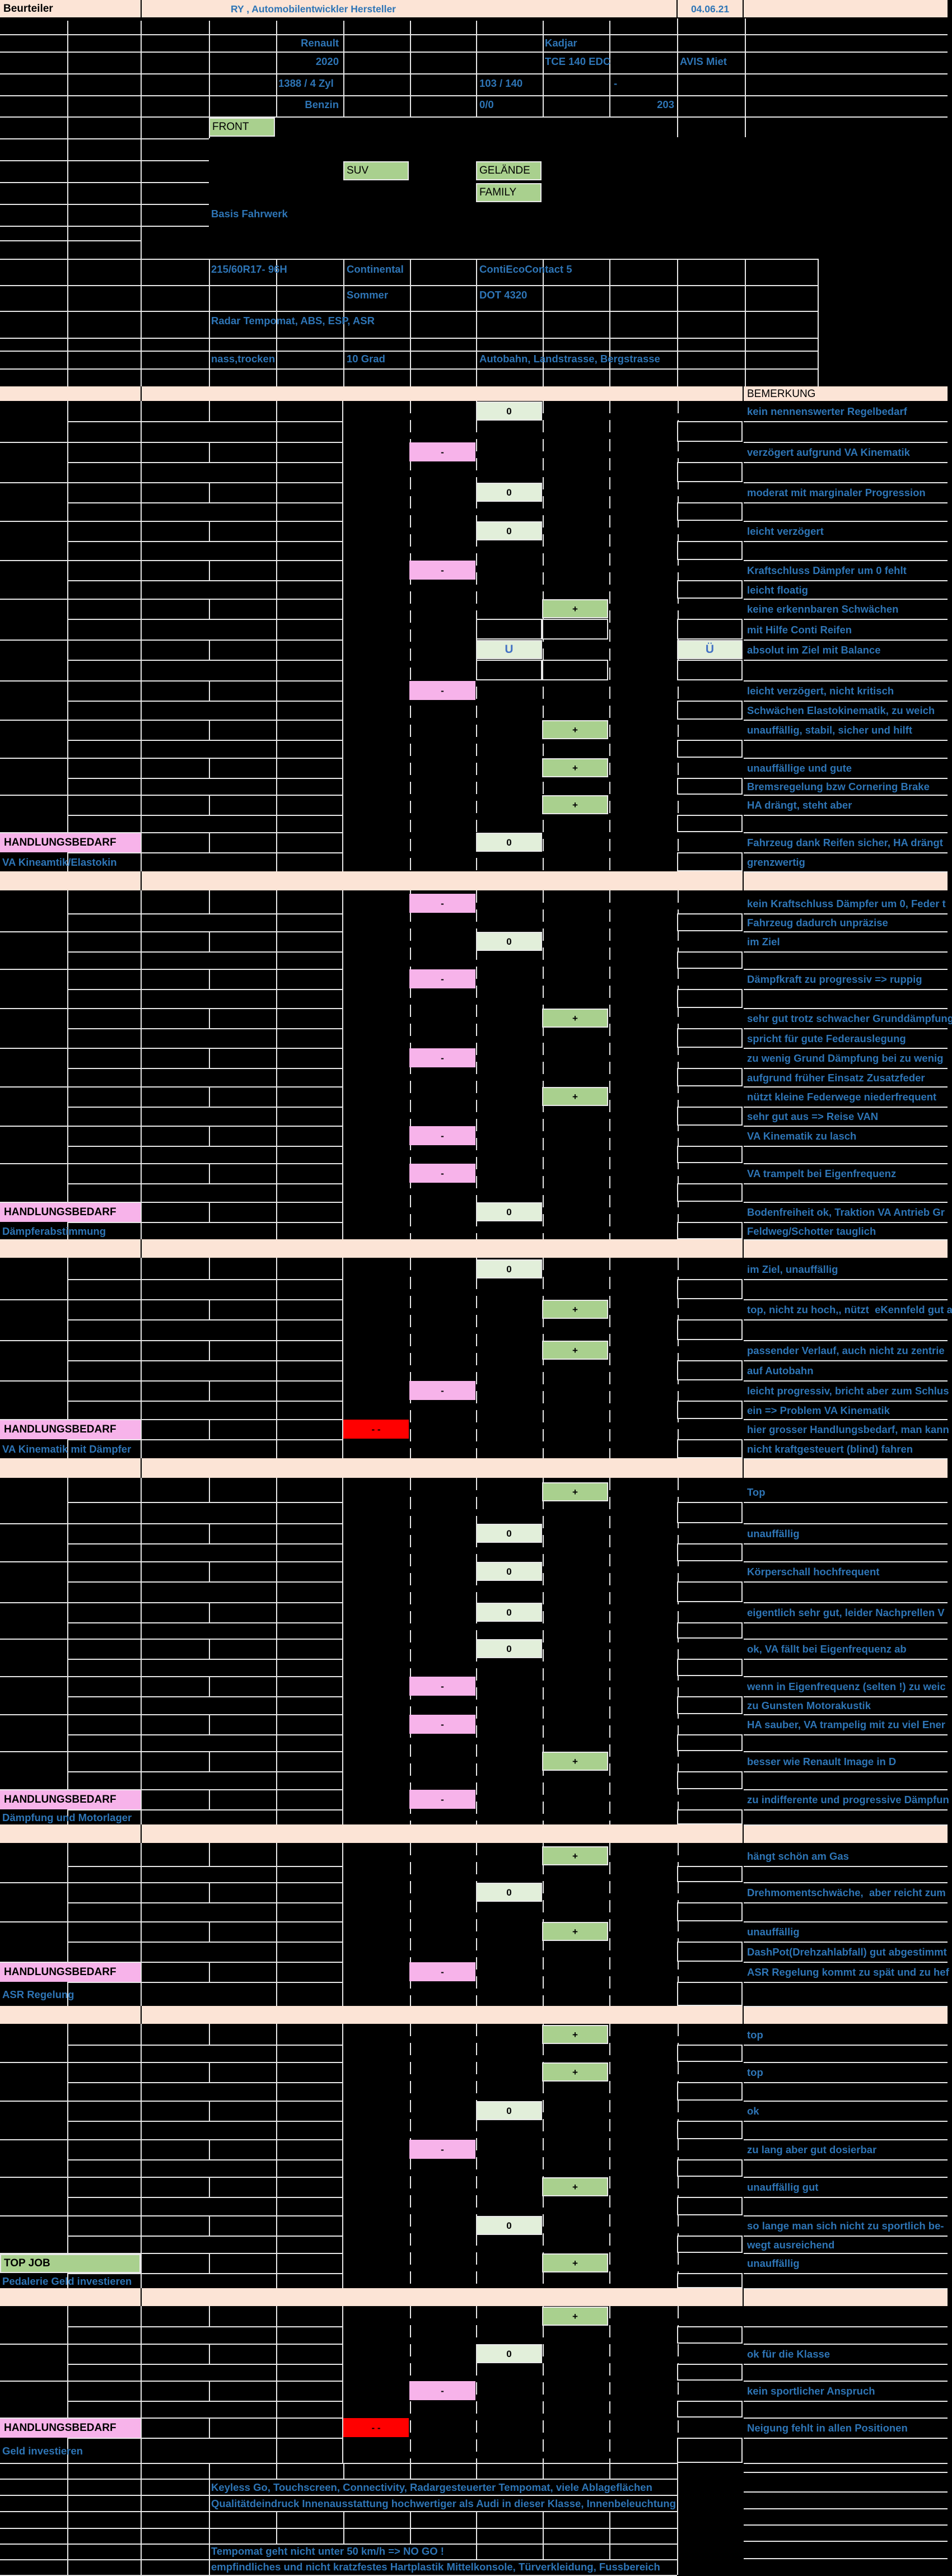  What do you see at coordinates (509, 171) in the screenshot?
I see `segment-a-cell` at bounding box center [509, 171].